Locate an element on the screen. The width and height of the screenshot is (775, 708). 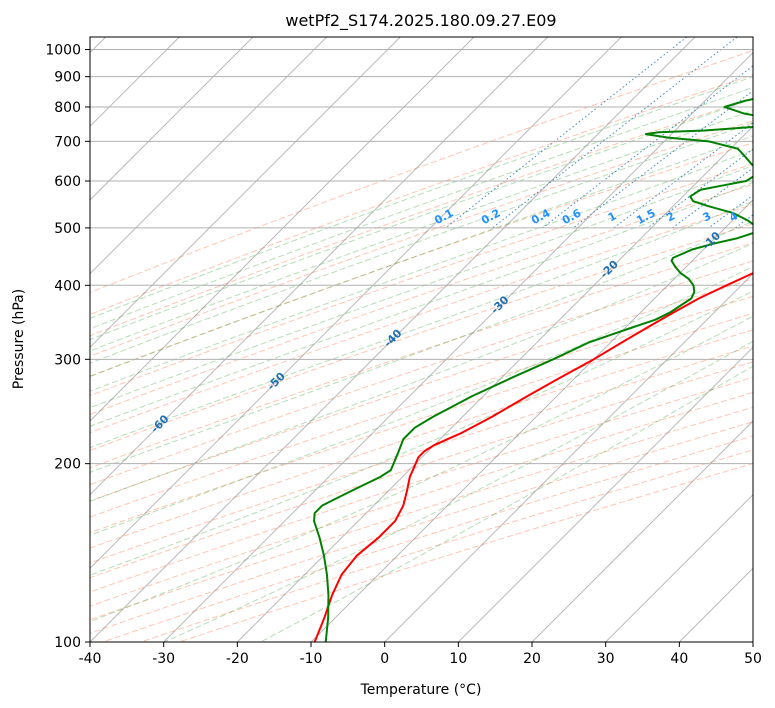
x-tick-label: -40 is located at coordinates (90, 659).